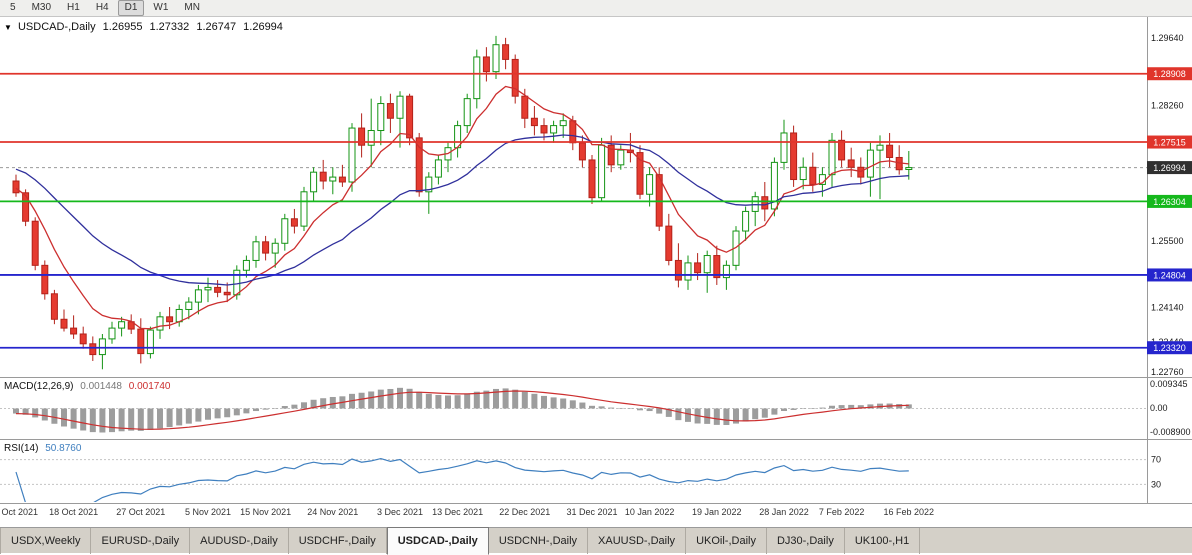 The height and width of the screenshot is (555, 1192). What do you see at coordinates (637, 540) in the screenshot?
I see `chart-tab-xauusd-daily: XAUUSD-,Daily` at bounding box center [637, 540].